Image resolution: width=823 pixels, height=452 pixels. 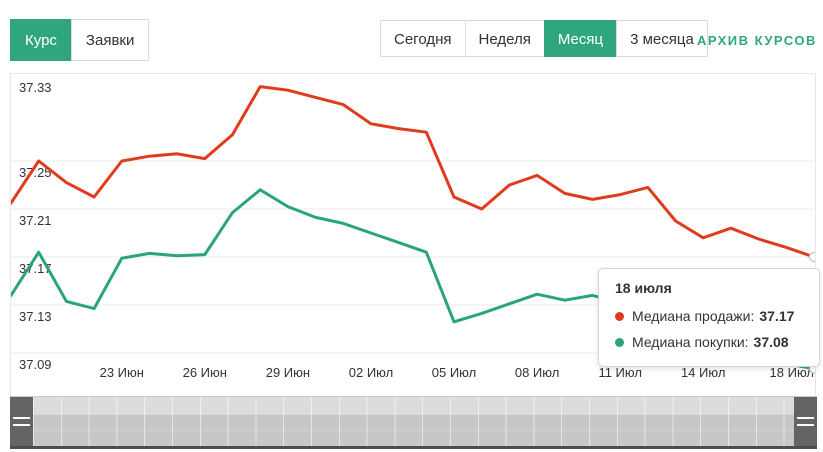 I want to click on navigator-left-handle, so click(x=21, y=421).